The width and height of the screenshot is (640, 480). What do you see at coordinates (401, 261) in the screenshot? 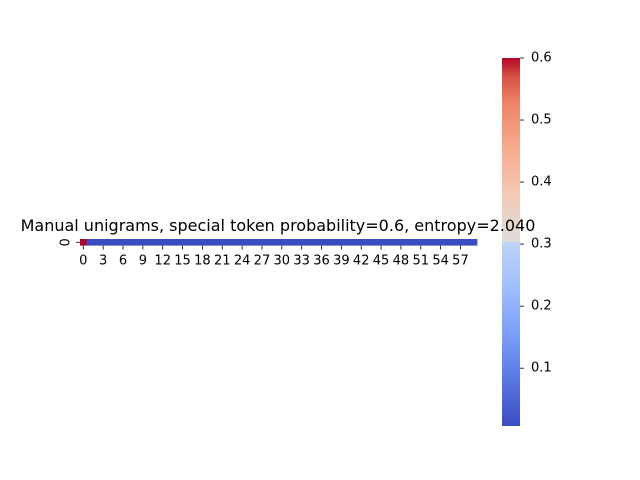
I see `x-tick-label: 48` at bounding box center [401, 261].